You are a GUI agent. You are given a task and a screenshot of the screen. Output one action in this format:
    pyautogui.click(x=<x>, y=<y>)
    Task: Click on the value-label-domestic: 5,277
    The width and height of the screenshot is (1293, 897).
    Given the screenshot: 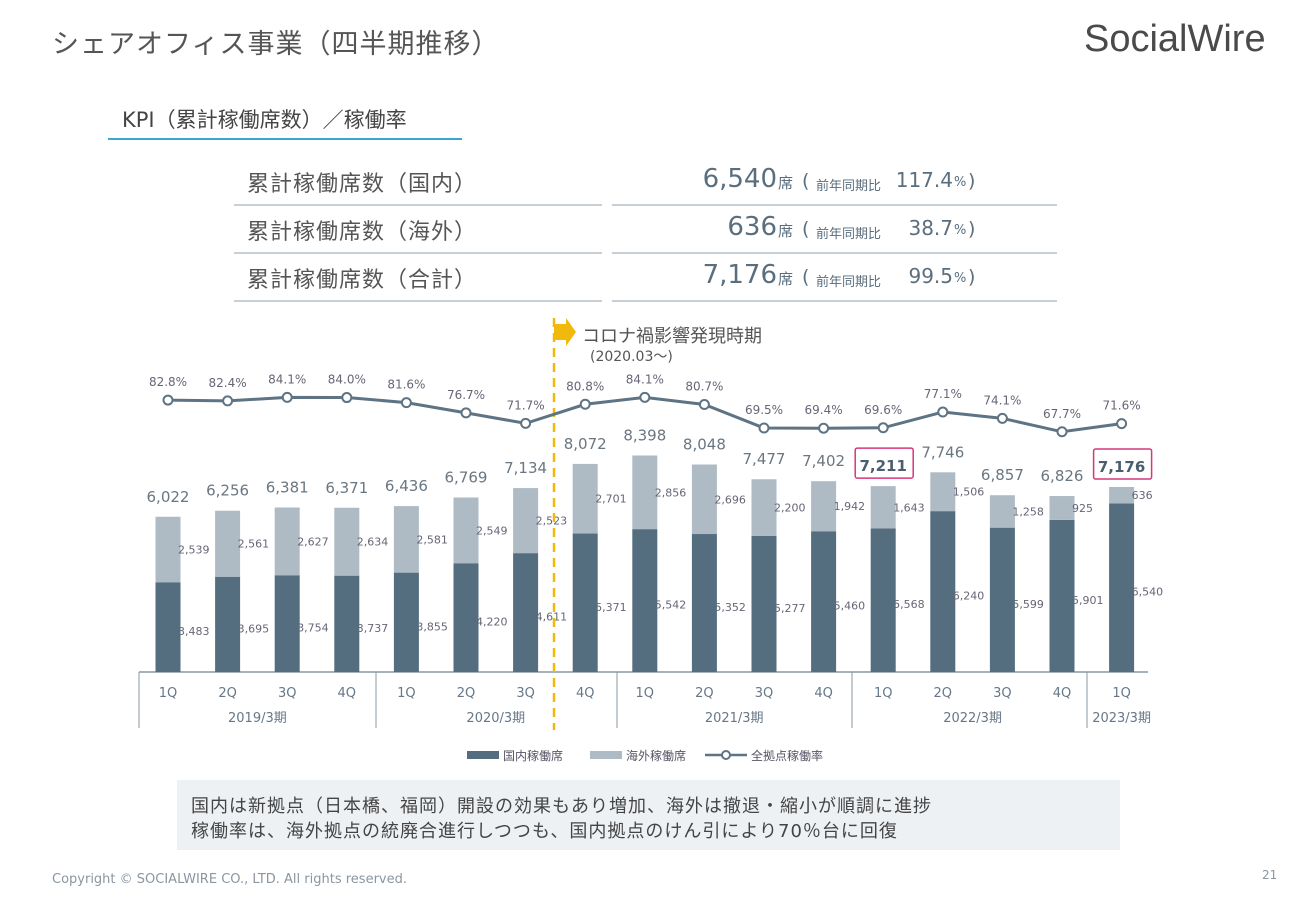 What is the action you would take?
    pyautogui.click(x=790, y=608)
    